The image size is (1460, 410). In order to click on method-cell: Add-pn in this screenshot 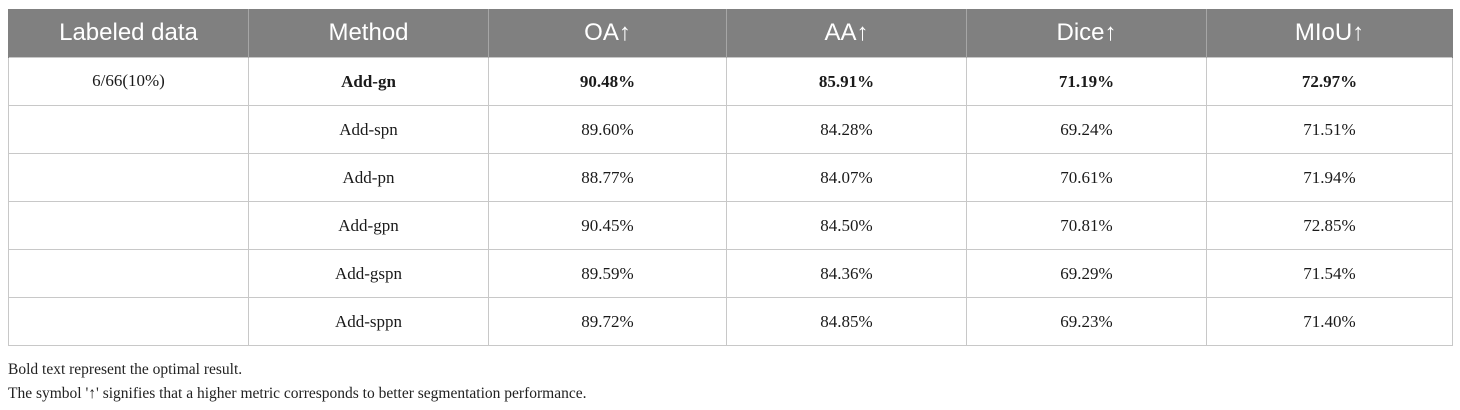, I will do `click(368, 177)`.